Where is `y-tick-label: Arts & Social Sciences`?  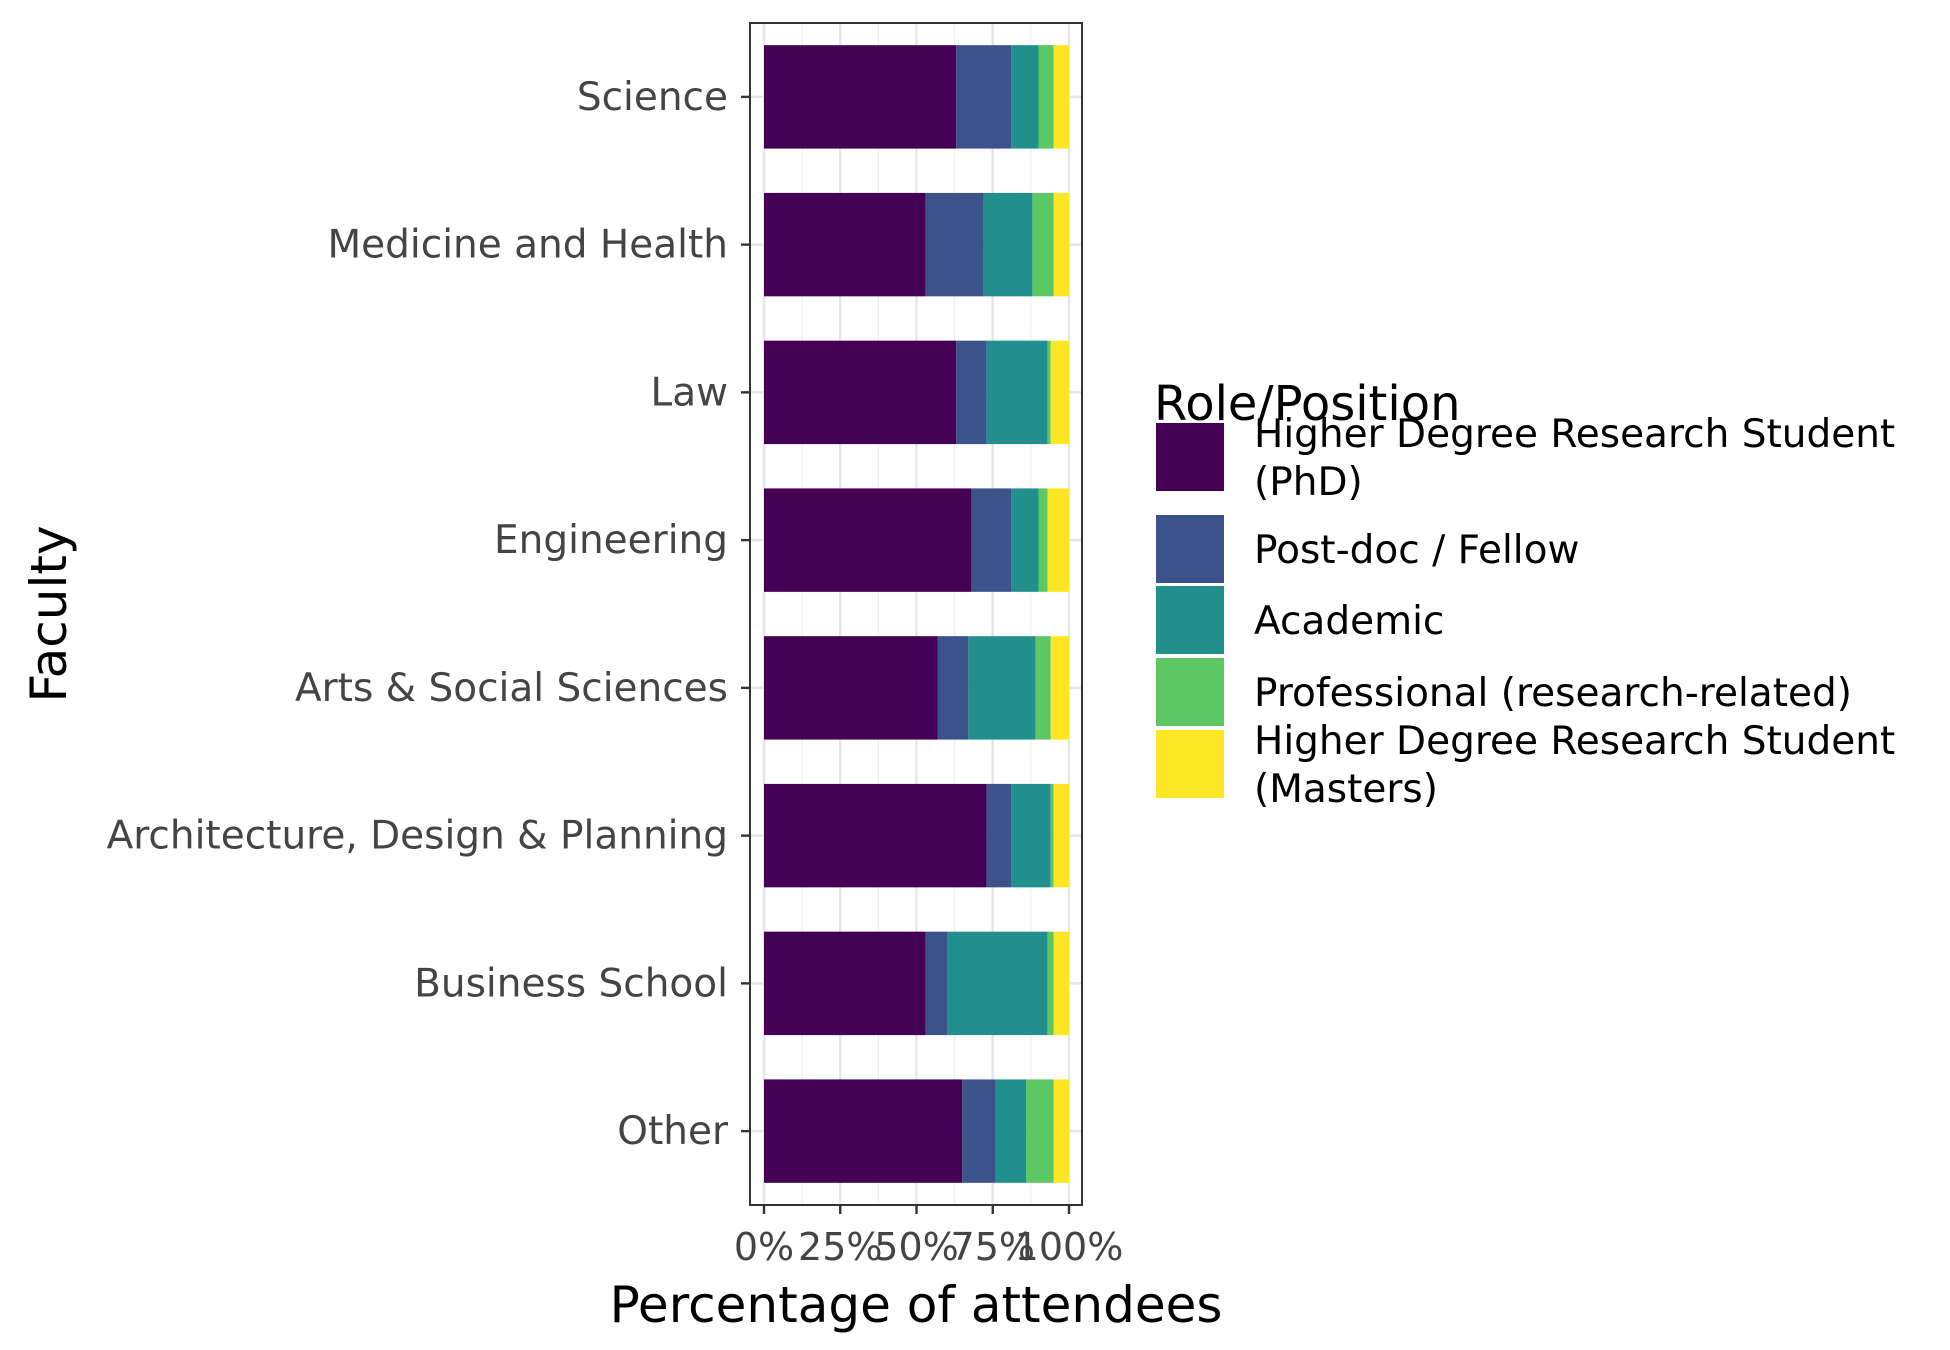 y-tick-label: Arts & Social Sciences is located at coordinates (511, 688).